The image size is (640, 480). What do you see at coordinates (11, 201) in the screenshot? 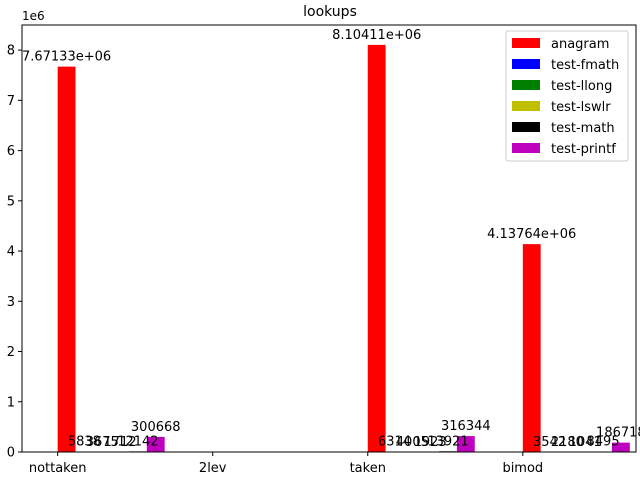
I see `y-tick-label: 5` at bounding box center [11, 201].